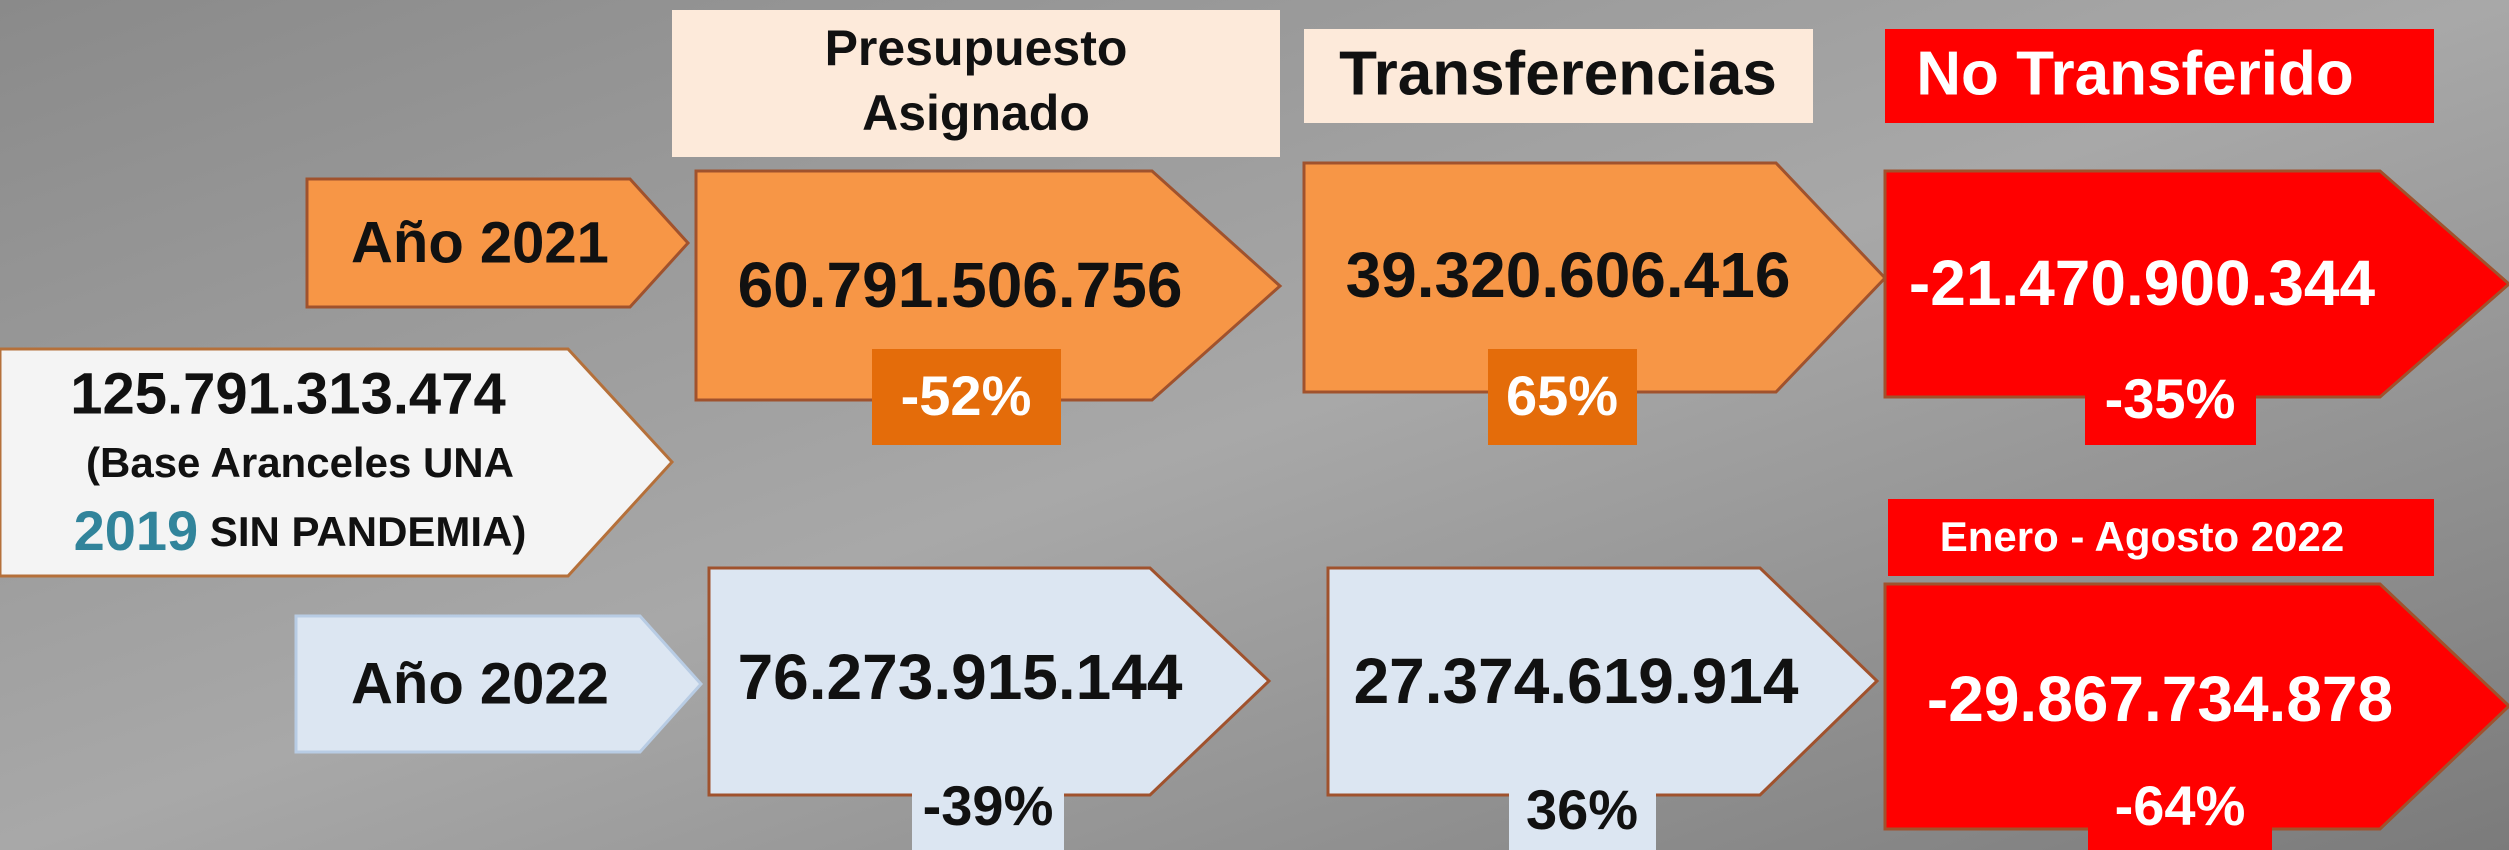 The height and width of the screenshot is (850, 2509). Describe the element at coordinates (2160, 699) in the screenshot. I see `amount: -29.867.734.878` at that location.